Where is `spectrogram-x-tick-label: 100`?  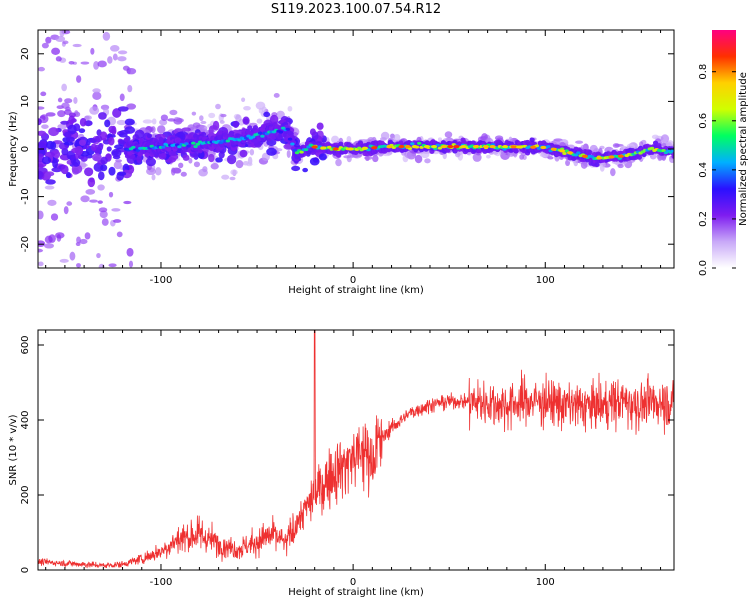 spectrogram-x-tick-label: 100 is located at coordinates (545, 280).